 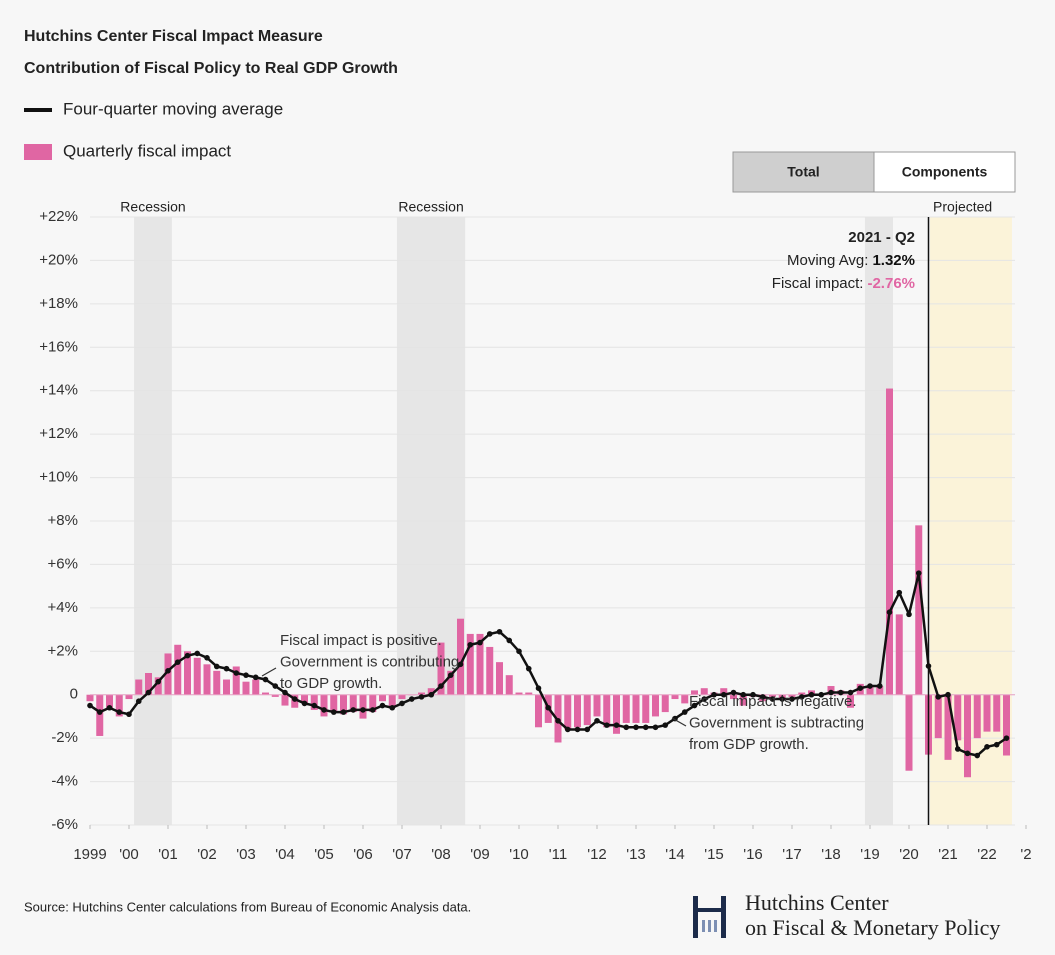 What do you see at coordinates (324, 854) in the screenshot?
I see `x-tick-label: '05` at bounding box center [324, 854].